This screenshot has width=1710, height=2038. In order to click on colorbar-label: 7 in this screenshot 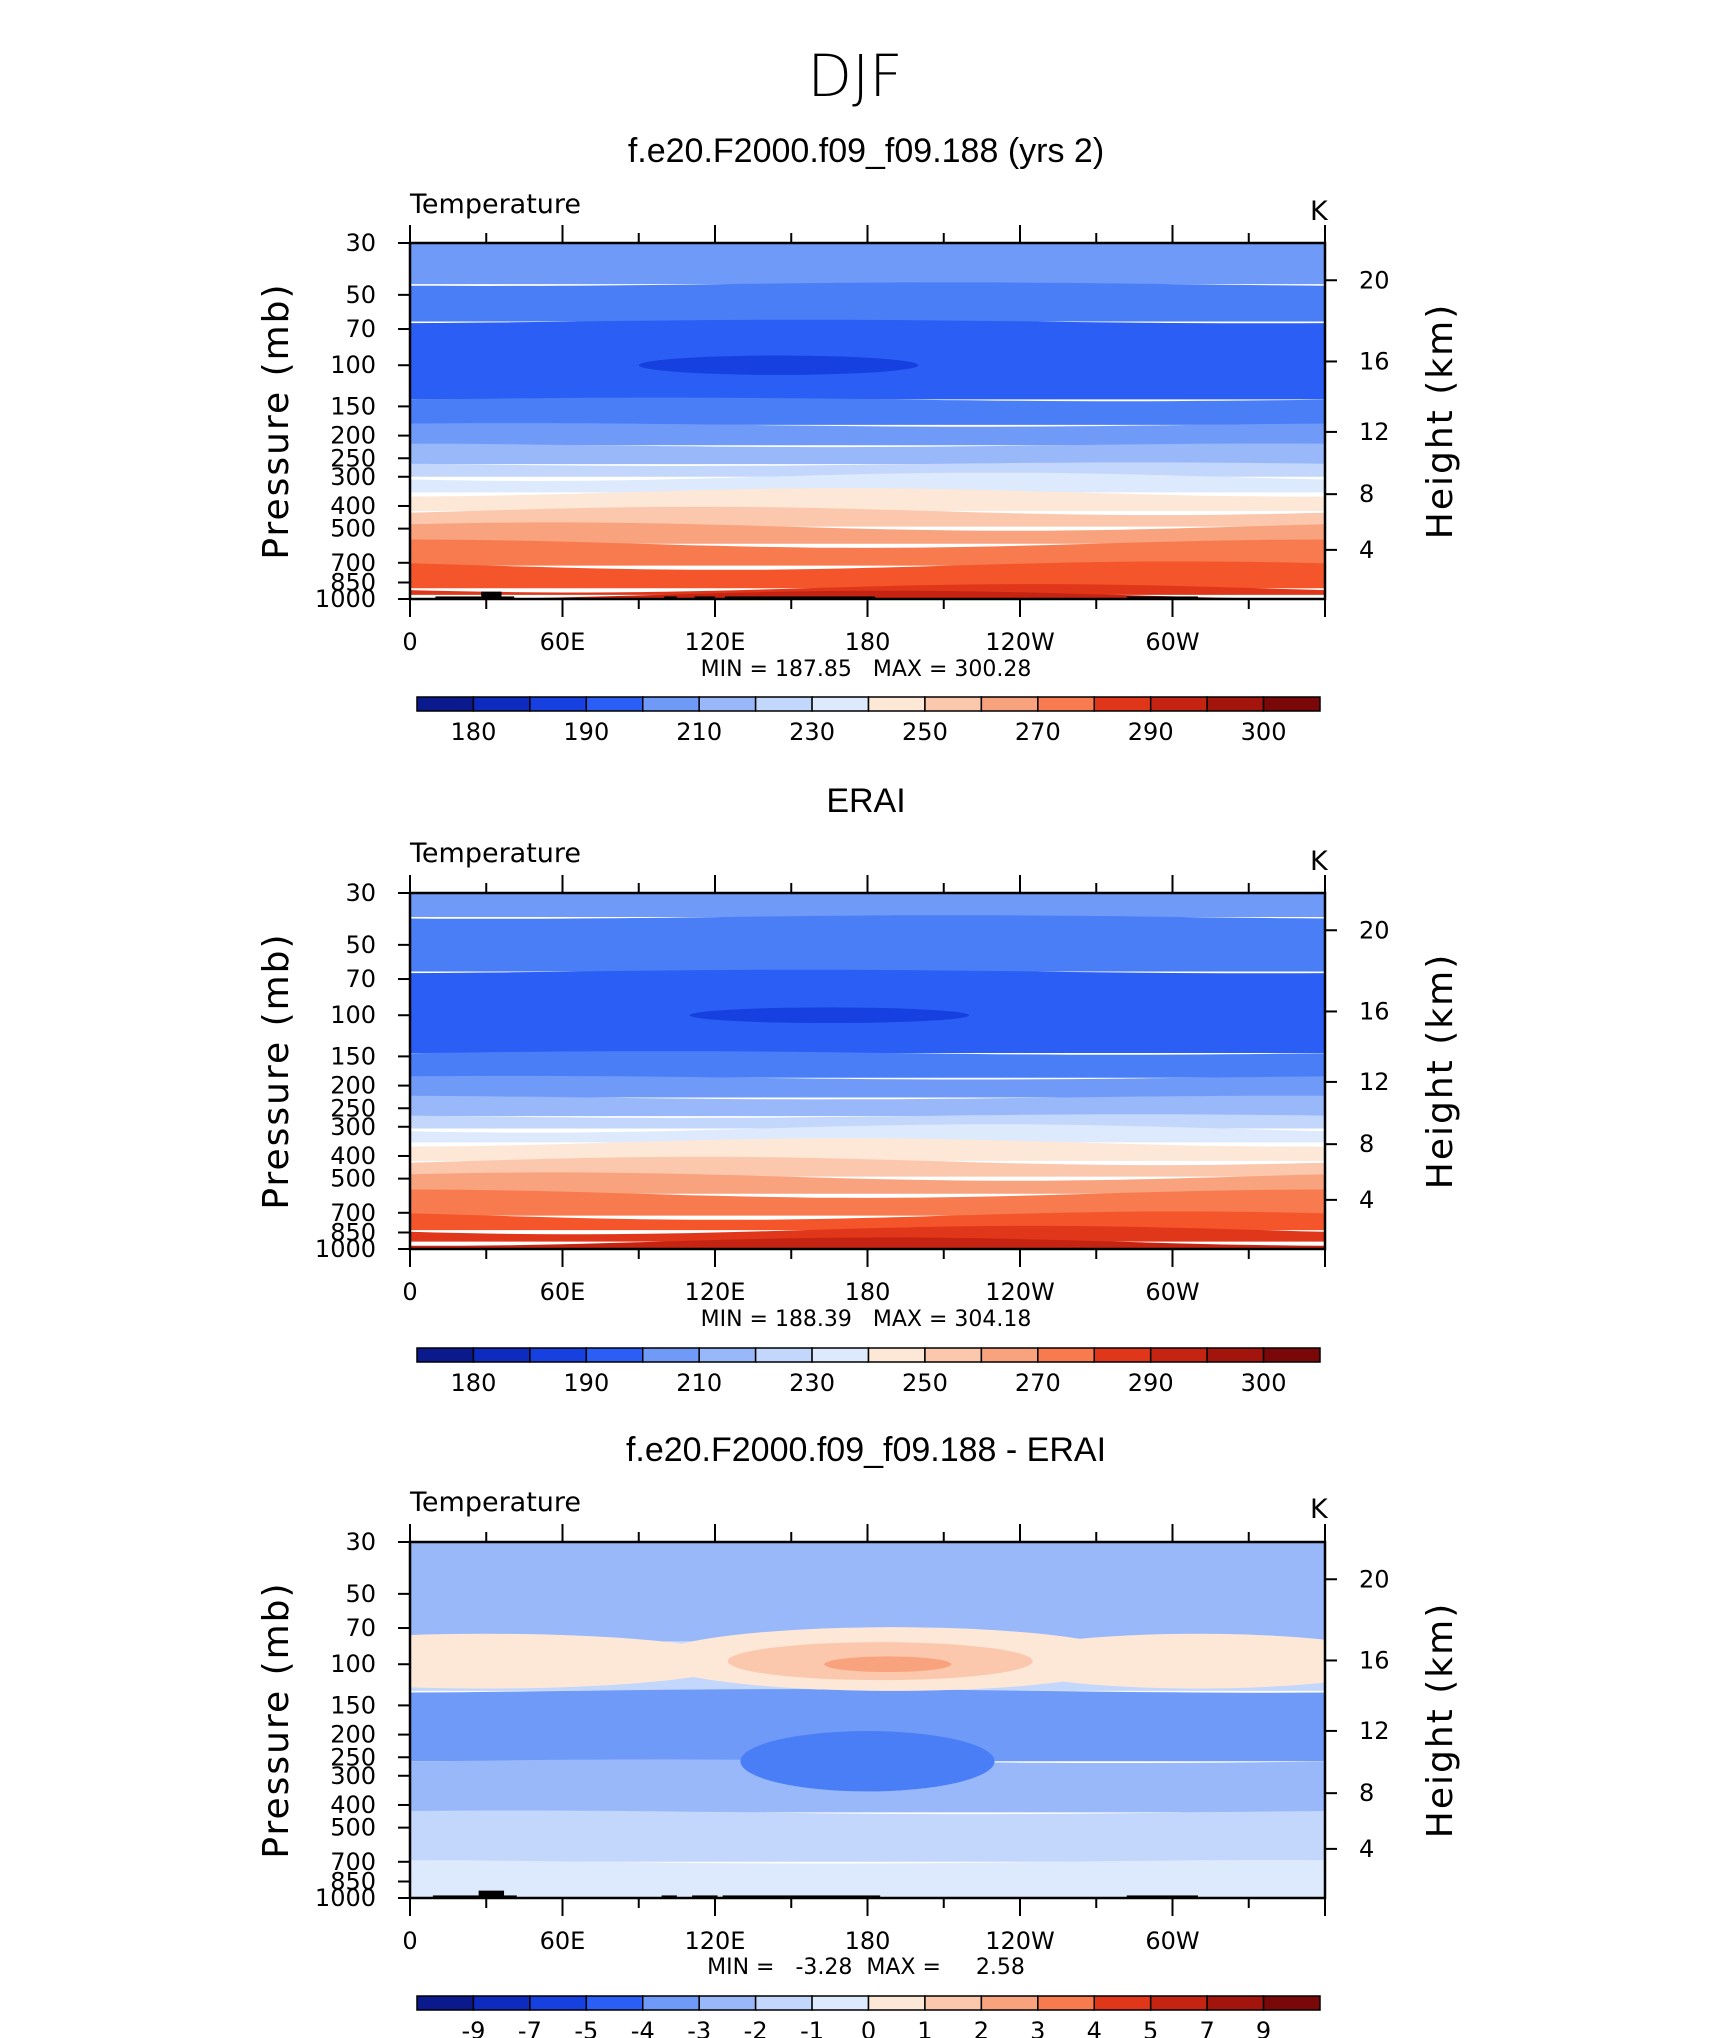, I will do `click(1206, 2027)`.